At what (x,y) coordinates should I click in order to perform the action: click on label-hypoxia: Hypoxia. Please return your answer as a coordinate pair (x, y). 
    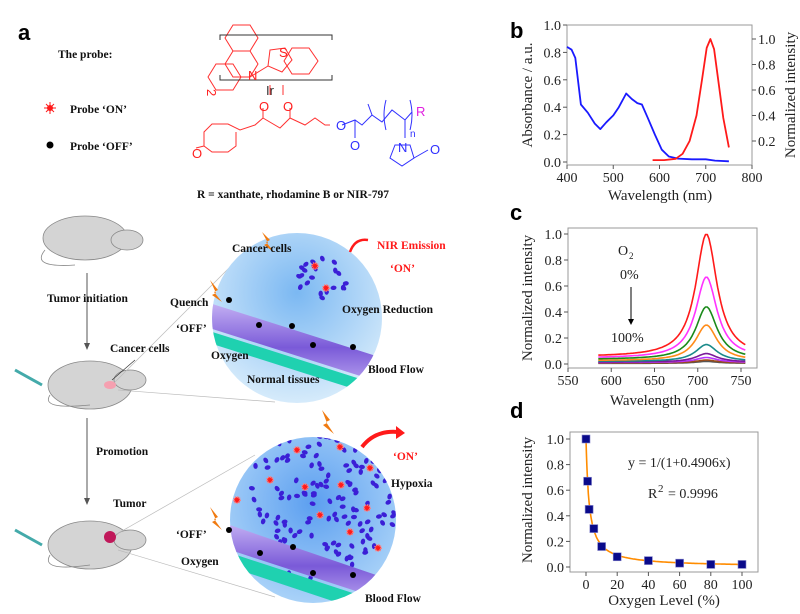
    Looking at the image, I should click on (412, 484).